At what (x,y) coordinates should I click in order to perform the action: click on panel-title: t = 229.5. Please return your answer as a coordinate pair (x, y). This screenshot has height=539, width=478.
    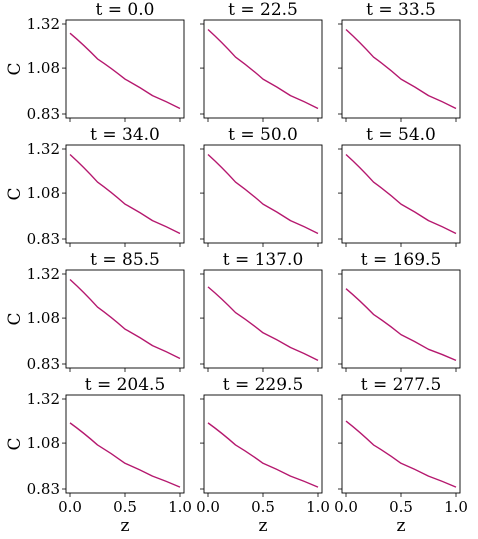
    Looking at the image, I should click on (263, 385).